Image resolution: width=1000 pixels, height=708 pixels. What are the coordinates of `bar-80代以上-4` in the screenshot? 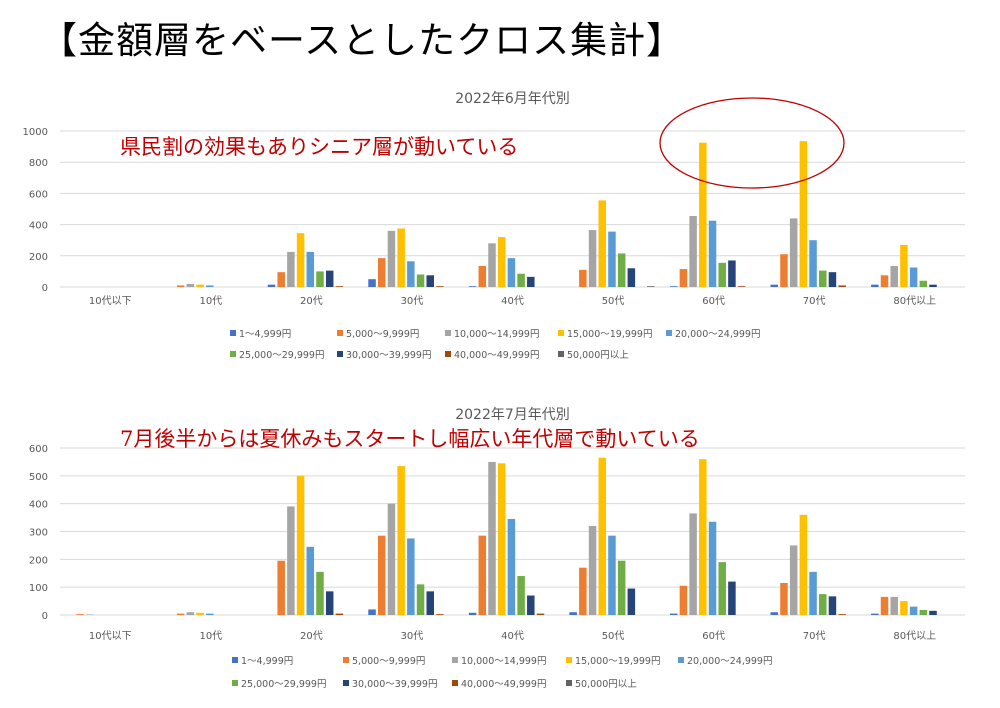 It's located at (913, 277).